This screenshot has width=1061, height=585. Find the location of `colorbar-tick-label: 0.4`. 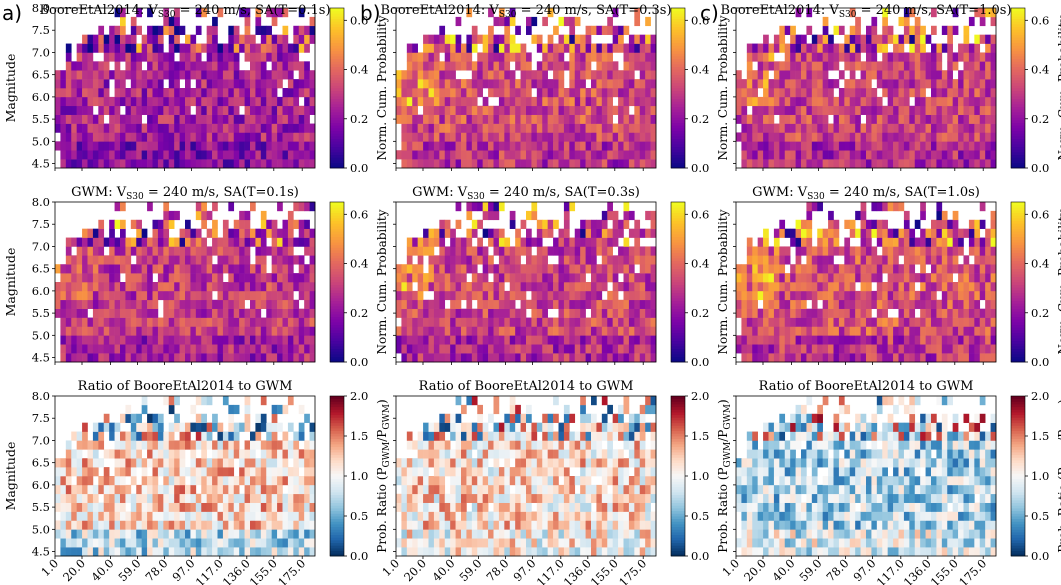

colorbar-tick-label: 0.4 is located at coordinates (1040, 70).